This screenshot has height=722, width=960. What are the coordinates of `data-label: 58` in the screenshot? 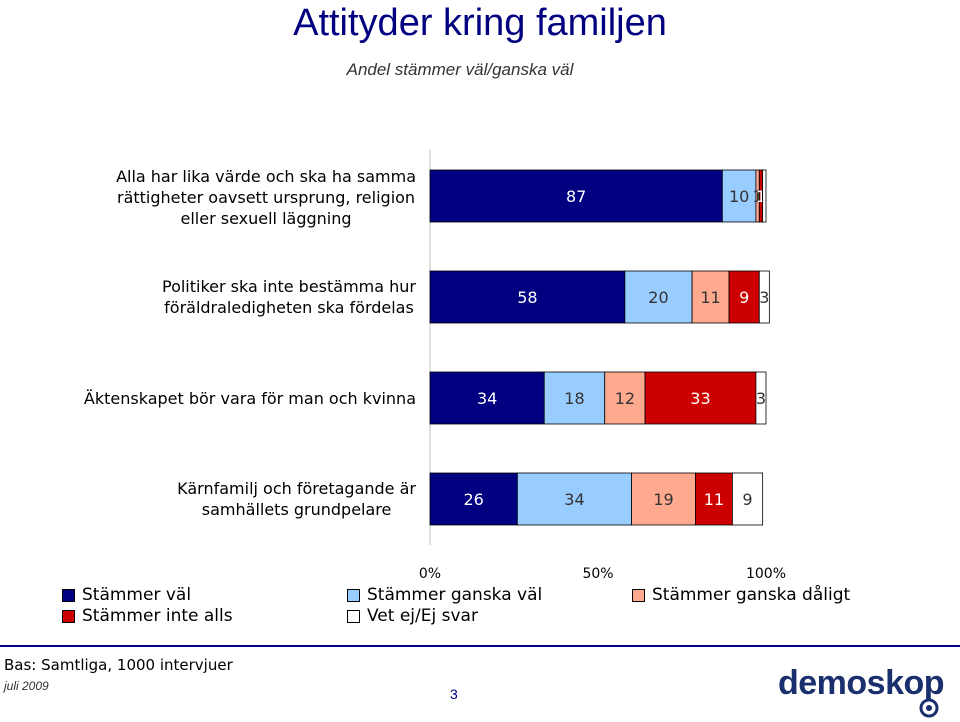 It's located at (527, 297).